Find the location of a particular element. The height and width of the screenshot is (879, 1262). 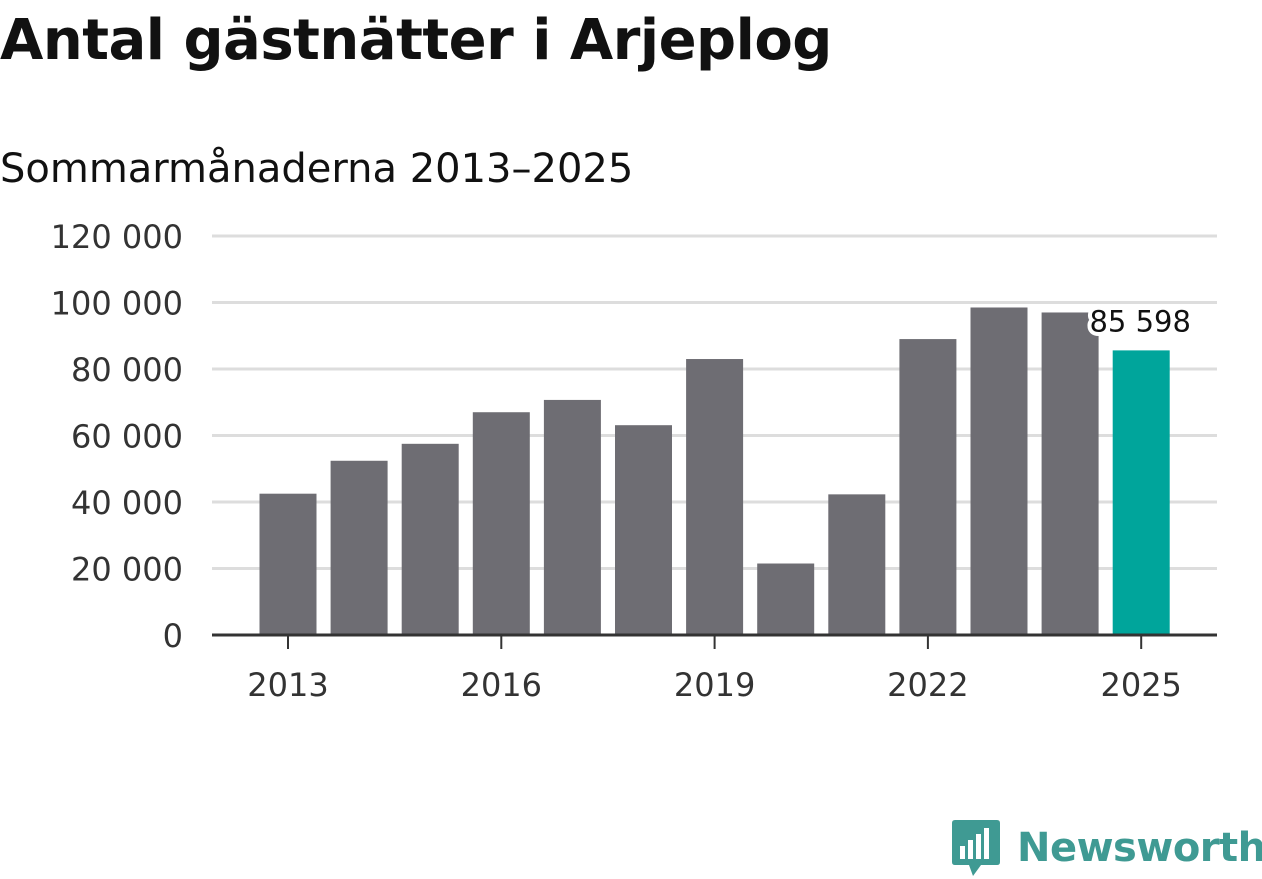

bar-2024 is located at coordinates (1070, 473).